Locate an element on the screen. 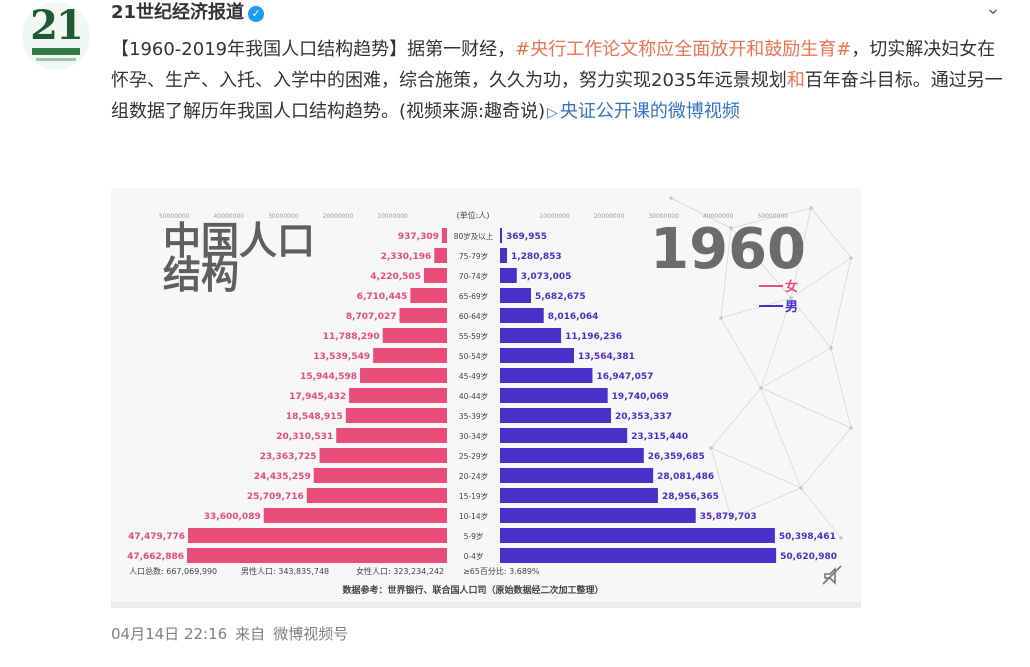 The width and height of the screenshot is (1030, 667). age-group-label: 70-74岁 is located at coordinates (473, 276).